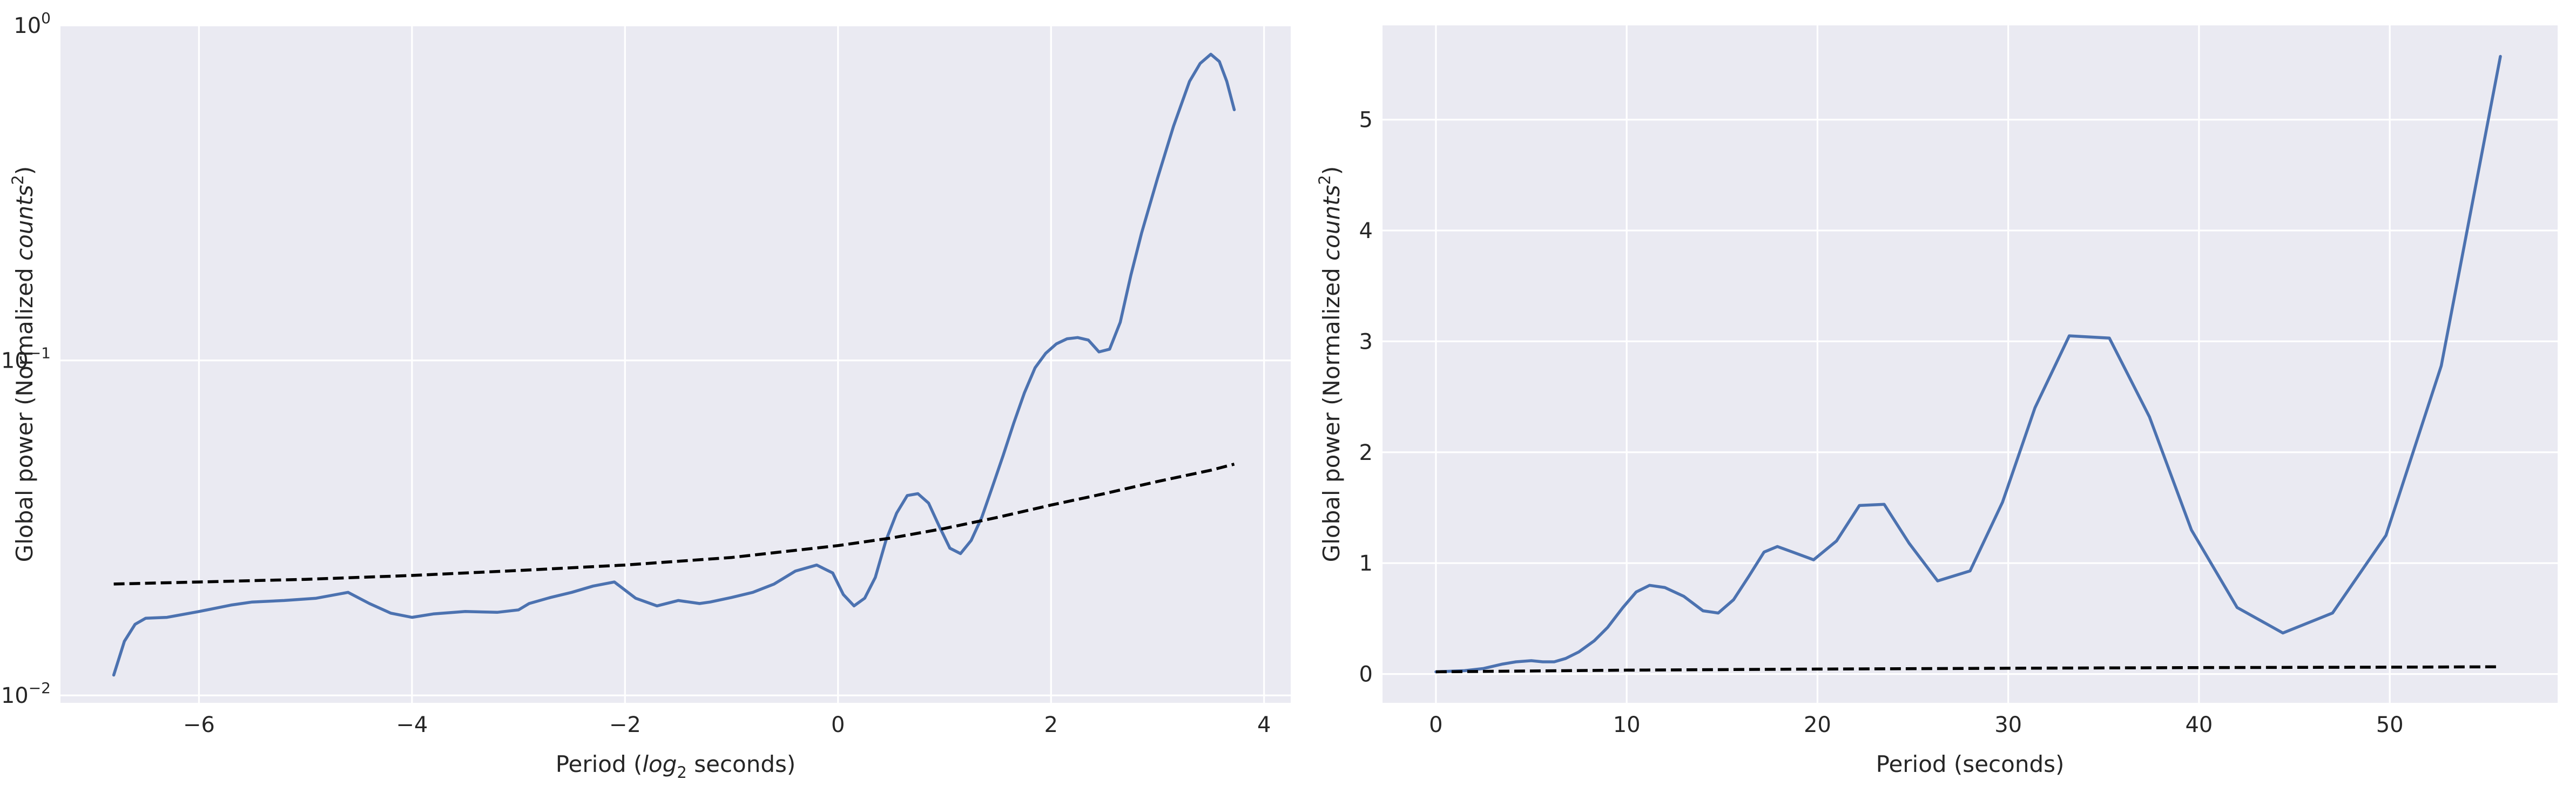 This screenshot has height=793, width=2576. I want to click on y-tick-label: 10⁰, so click(32, 23).